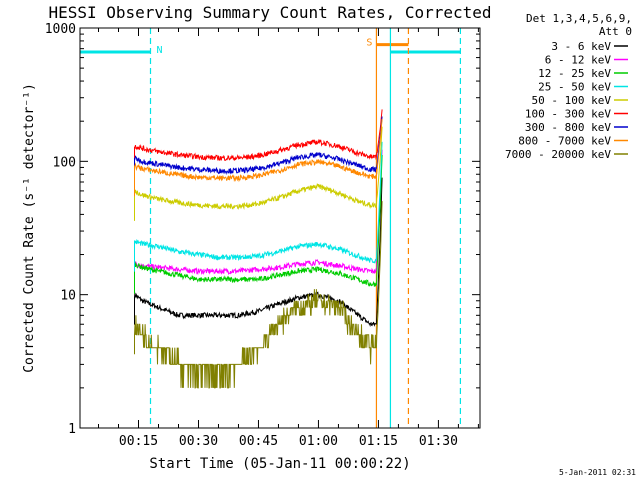  I want to click on legend-label: 3 - 6 keV, so click(581, 46).